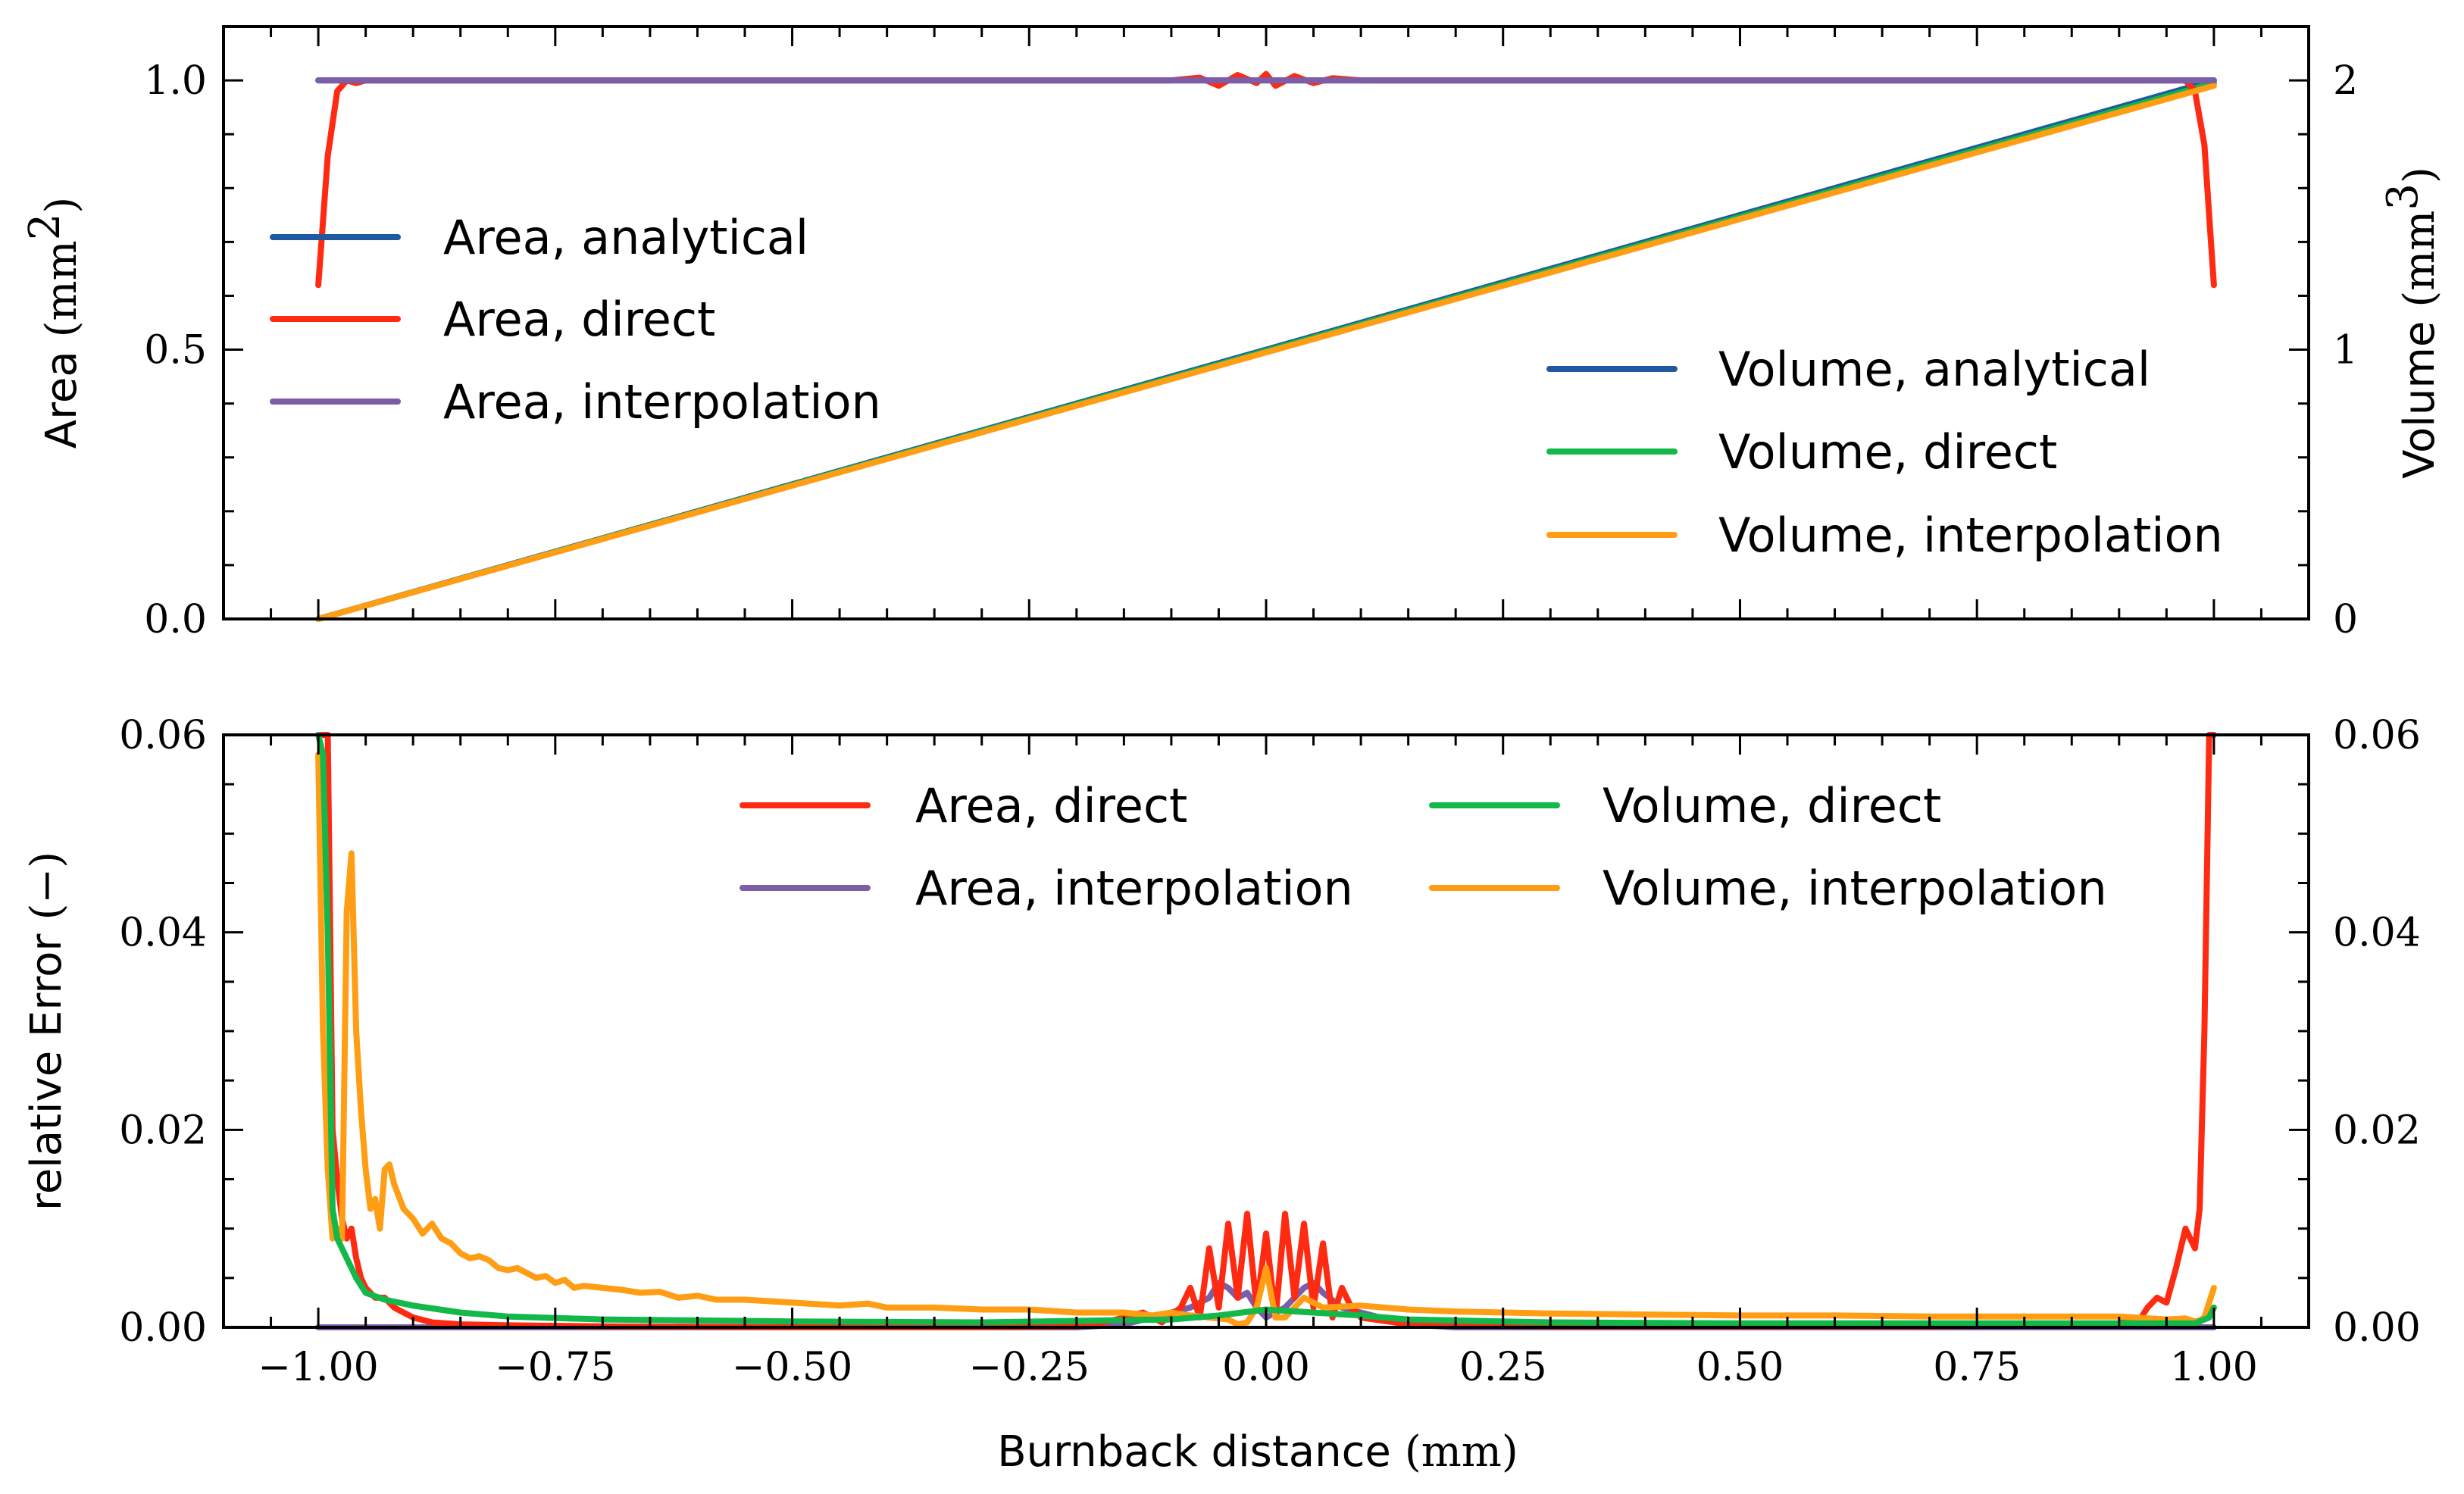 The height and width of the screenshot is (1494, 2464). Describe the element at coordinates (1503, 1367) in the screenshot. I see `bottom-xtick-label: 0.25` at that location.